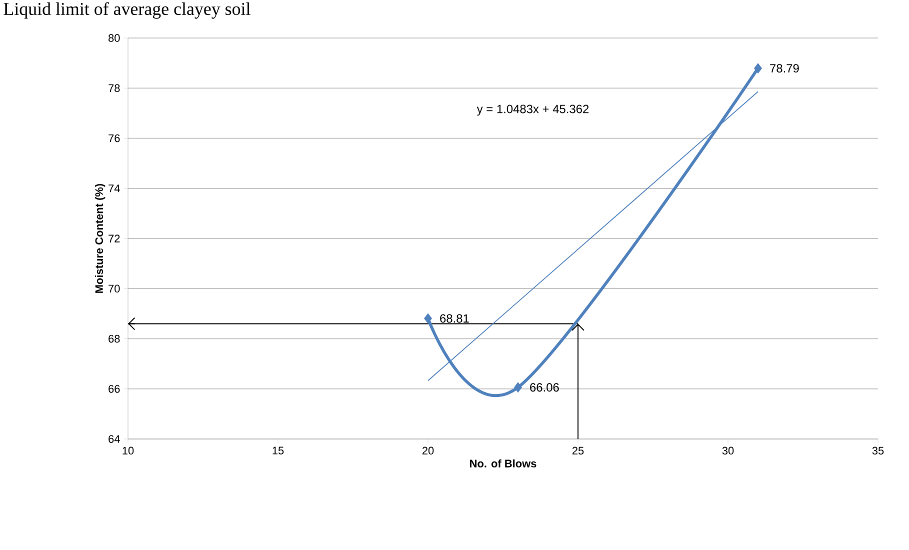 This screenshot has height=550, width=909. I want to click on x-tick-label: 25, so click(578, 450).